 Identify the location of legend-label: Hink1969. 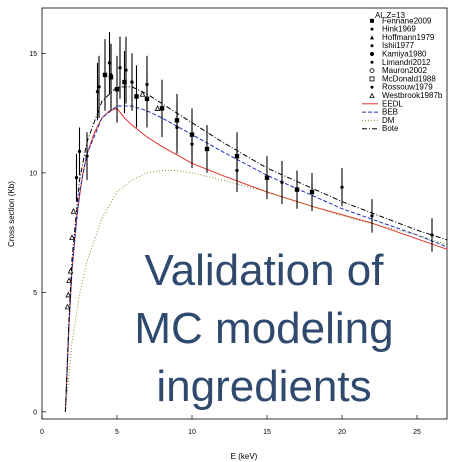
(399, 29).